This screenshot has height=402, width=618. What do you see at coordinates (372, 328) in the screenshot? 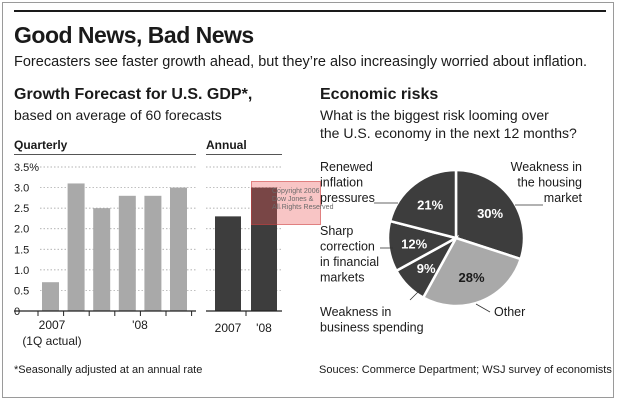
I see `pie-category-label: business spending` at bounding box center [372, 328].